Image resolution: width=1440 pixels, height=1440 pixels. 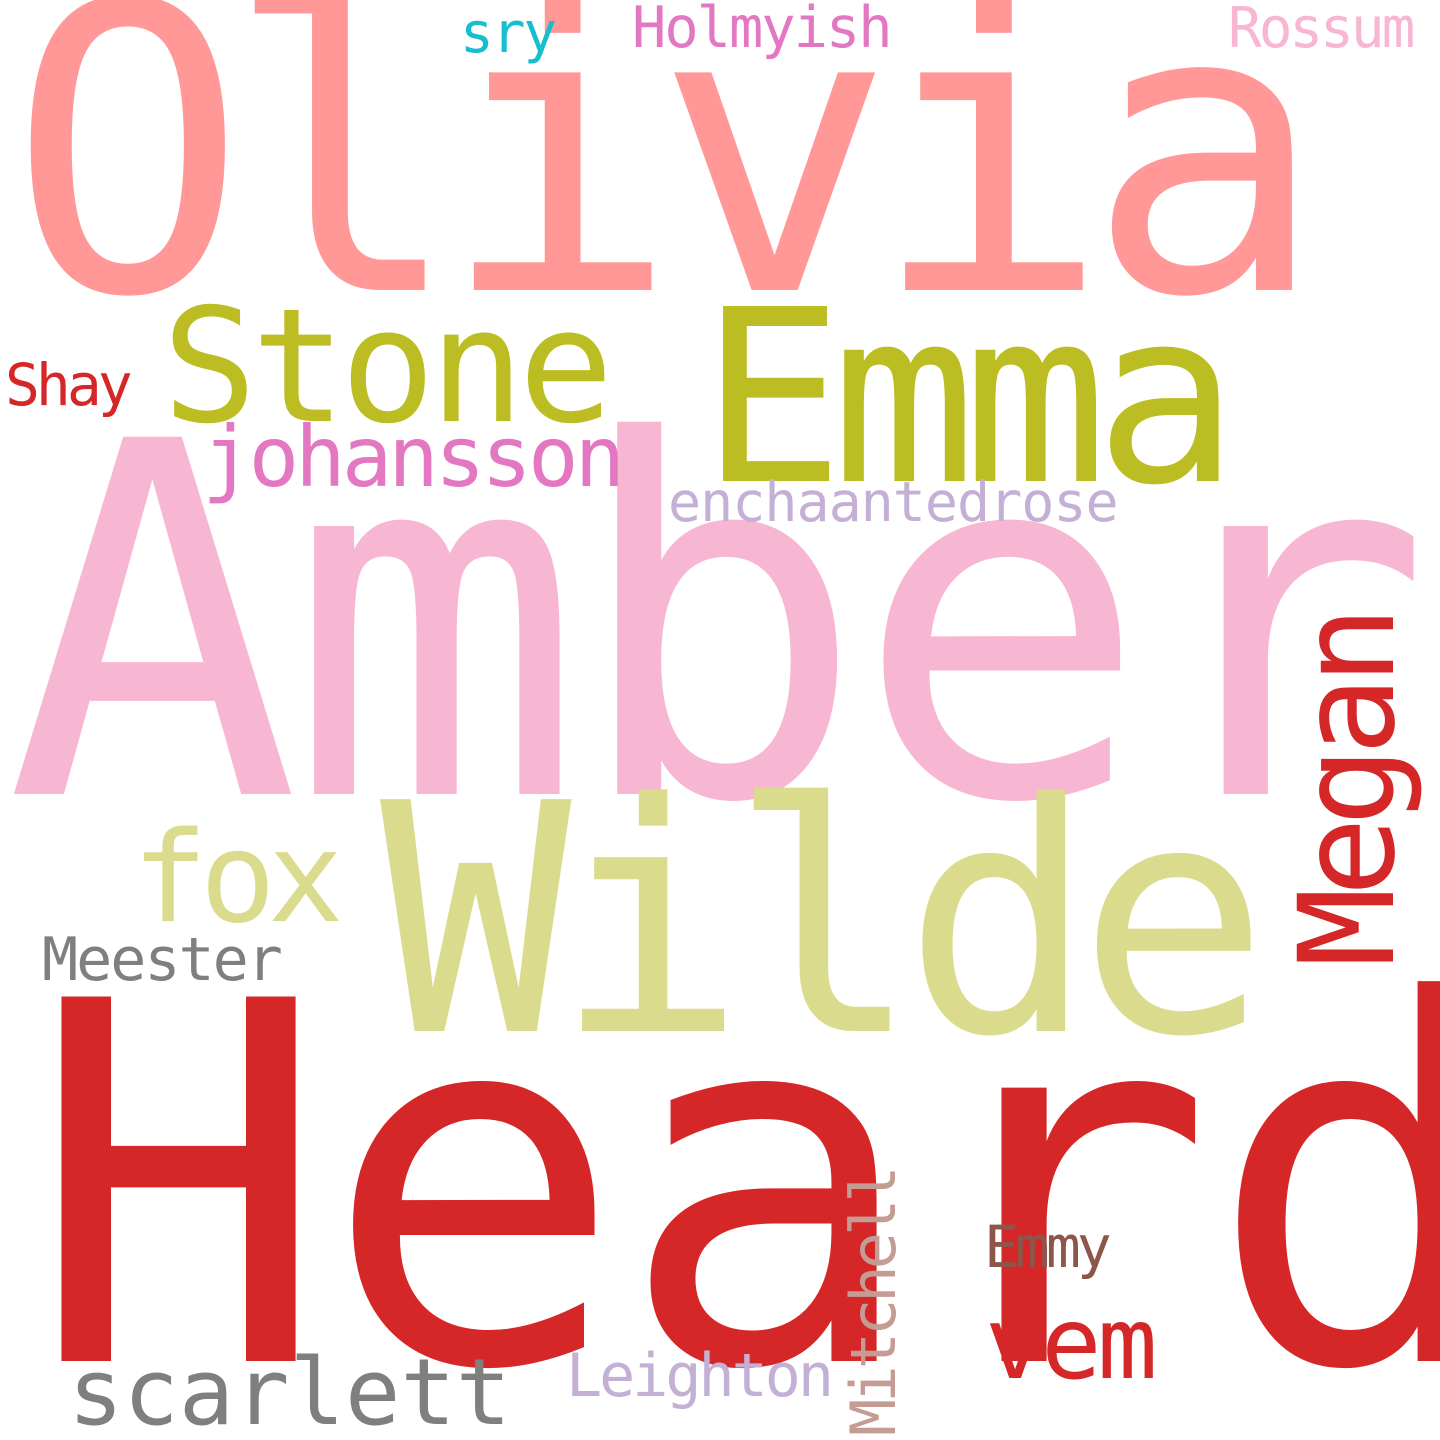 What do you see at coordinates (69, 385) in the screenshot?
I see `word-shay: Shay` at bounding box center [69, 385].